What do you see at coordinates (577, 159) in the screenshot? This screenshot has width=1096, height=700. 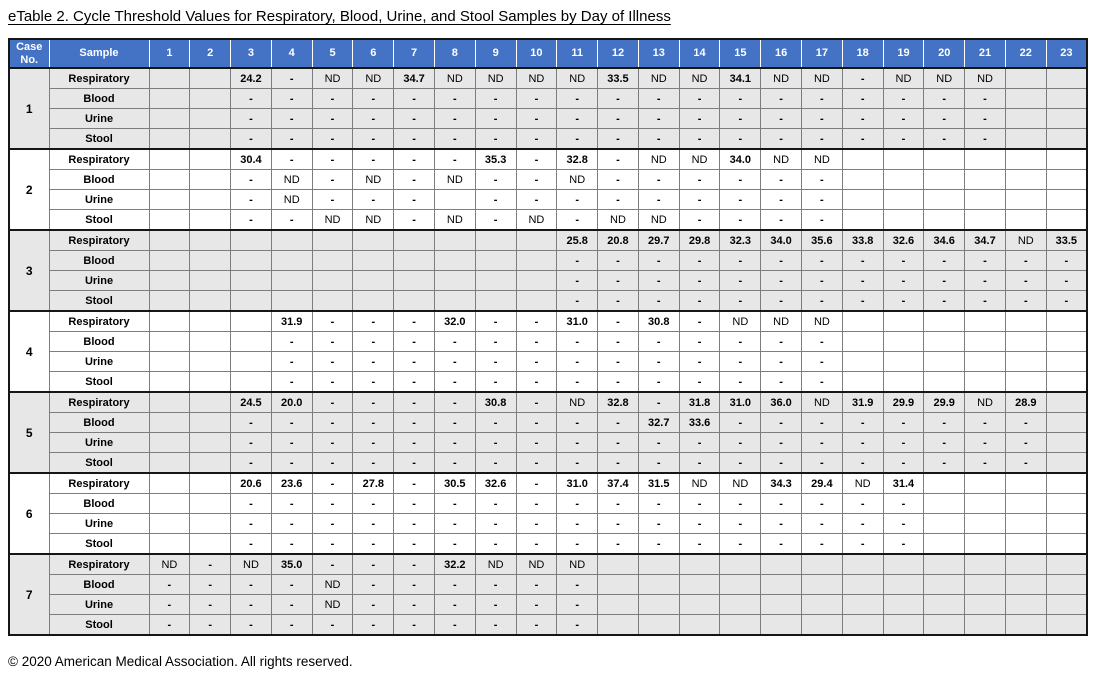 I see `ct-cell: 32.8` at bounding box center [577, 159].